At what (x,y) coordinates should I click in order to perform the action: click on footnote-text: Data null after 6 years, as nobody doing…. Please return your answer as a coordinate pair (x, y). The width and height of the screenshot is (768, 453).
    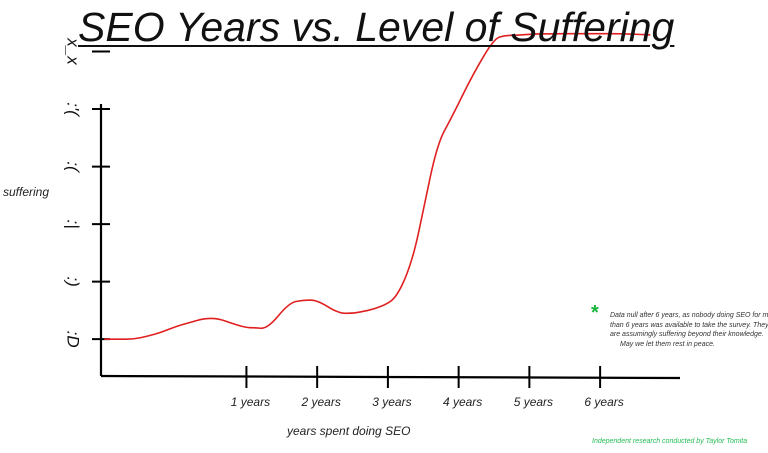
    Looking at the image, I should click on (689, 325).